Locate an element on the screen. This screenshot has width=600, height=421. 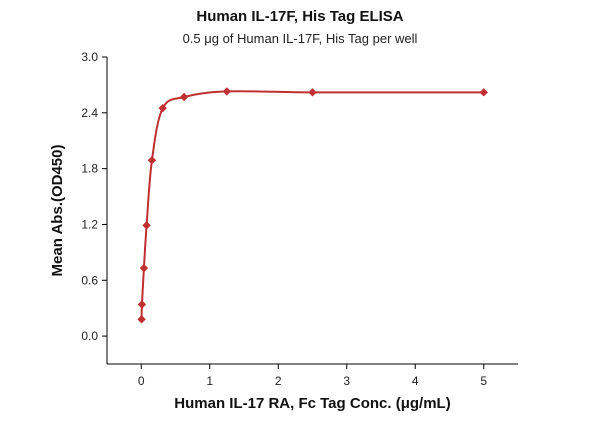
chart-title: Human IL-17F, His Tag ELISA is located at coordinates (300, 16).